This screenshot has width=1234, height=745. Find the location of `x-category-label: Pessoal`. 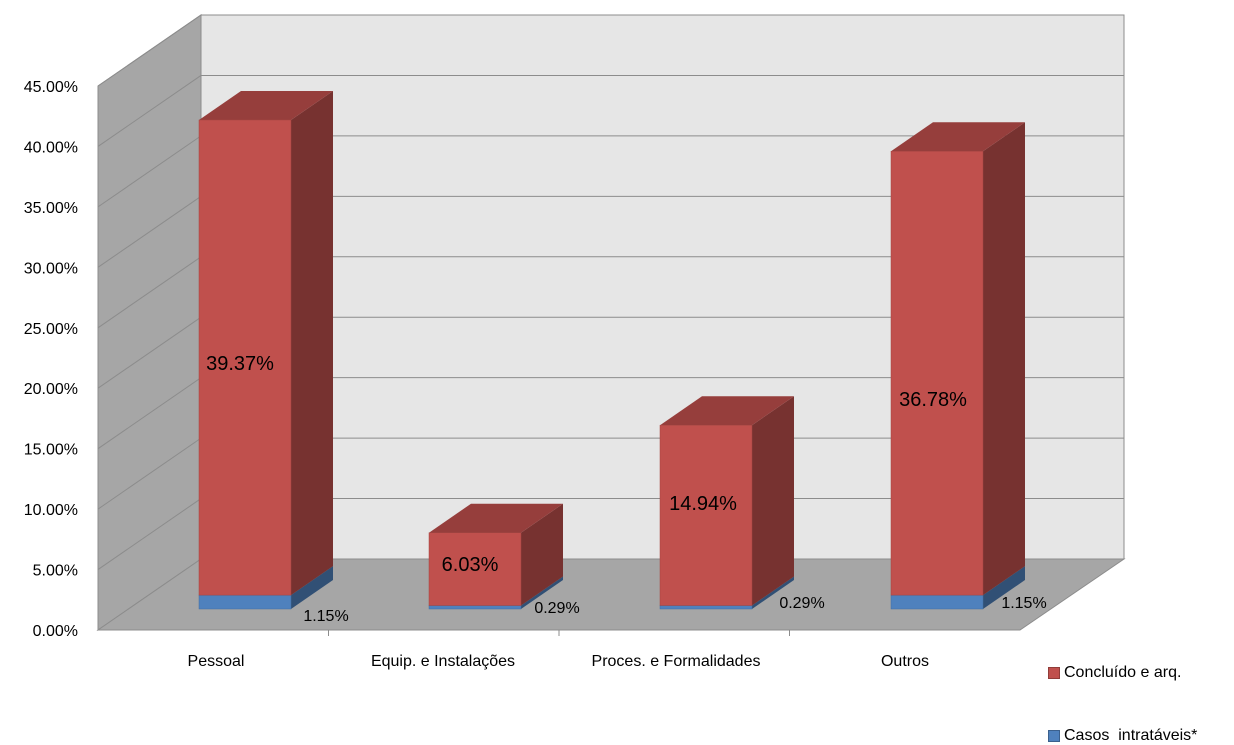

x-category-label: Pessoal is located at coordinates (216, 661).